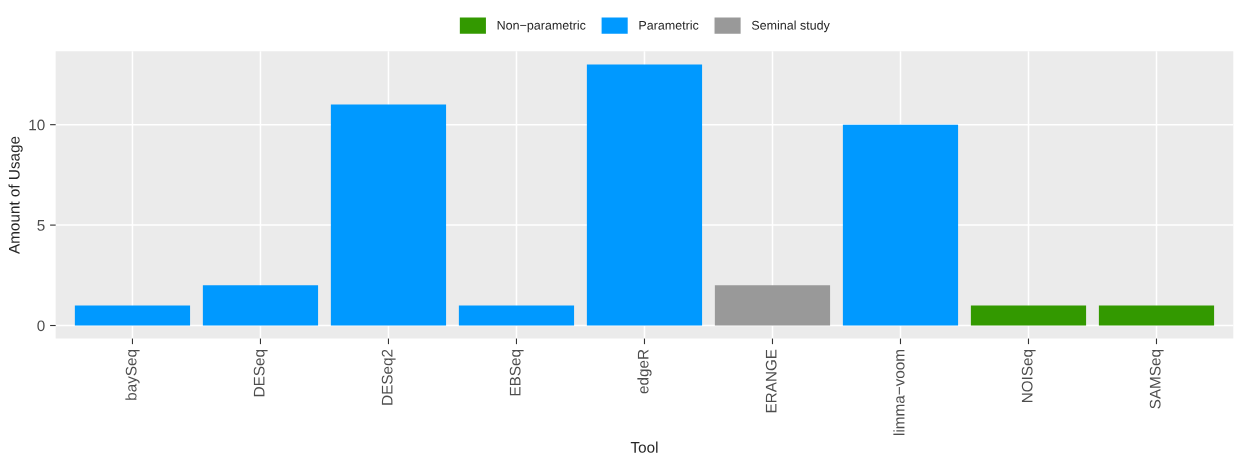 Image resolution: width=1237 pixels, height=467 pixels. Describe the element at coordinates (388, 377) in the screenshot. I see `x-tick-label: DESeq2` at that location.